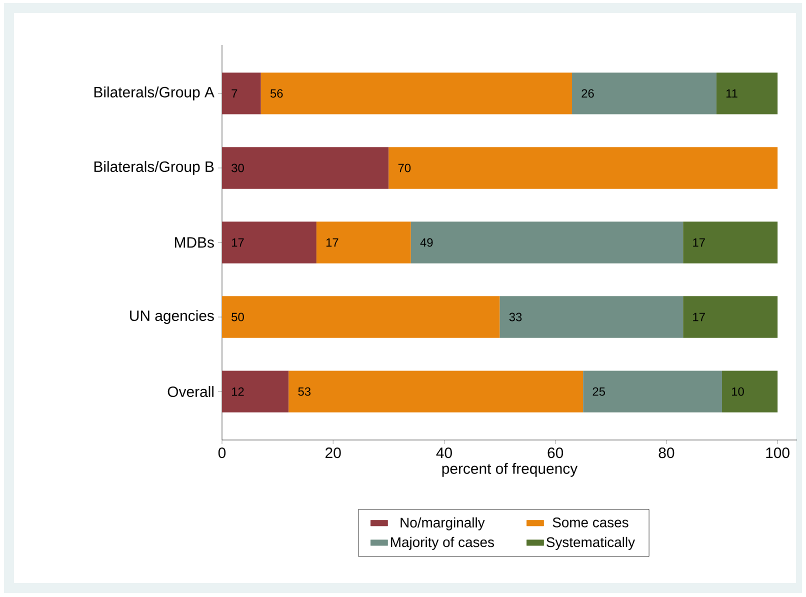  Describe the element at coordinates (404, 168) in the screenshot. I see `data-label: 70` at that location.